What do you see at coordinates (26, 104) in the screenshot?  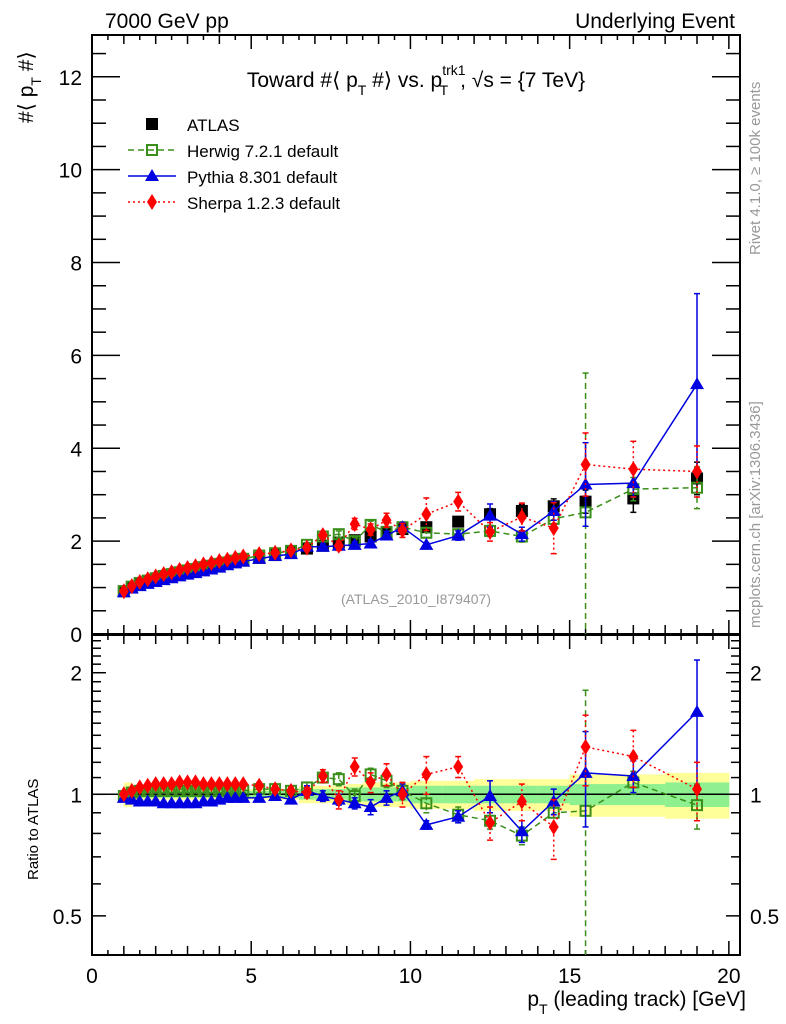 I see `ylabel-part-a: #⟨ p` at bounding box center [26, 104].